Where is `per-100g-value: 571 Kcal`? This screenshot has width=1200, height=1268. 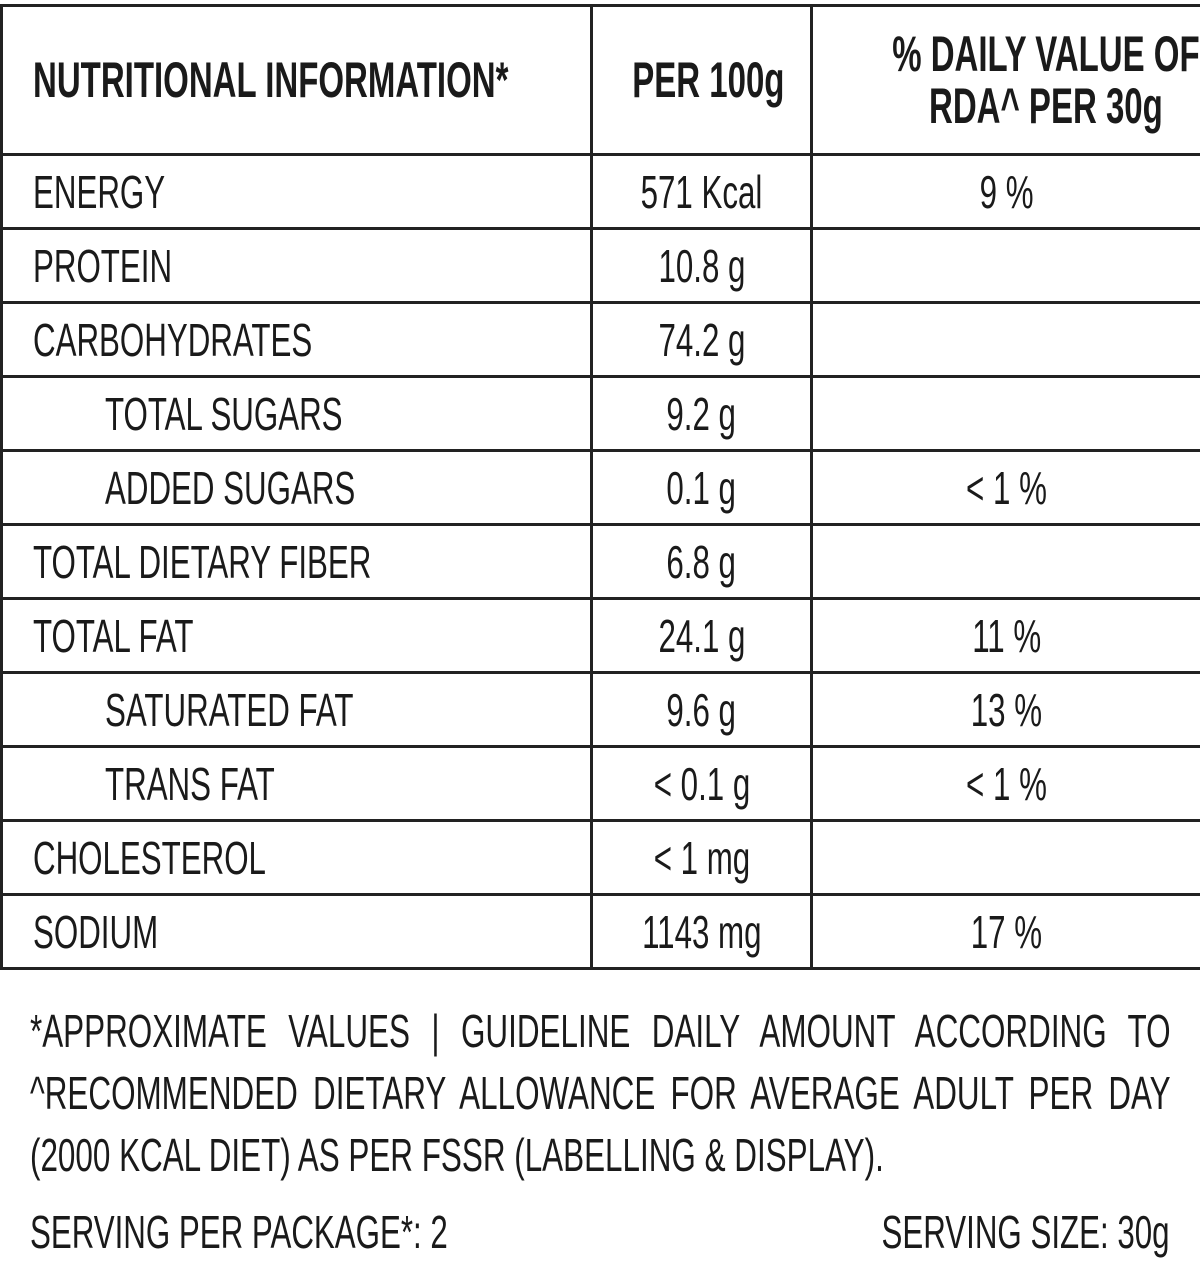
per-100g-value: 571 Kcal is located at coordinates (701, 191).